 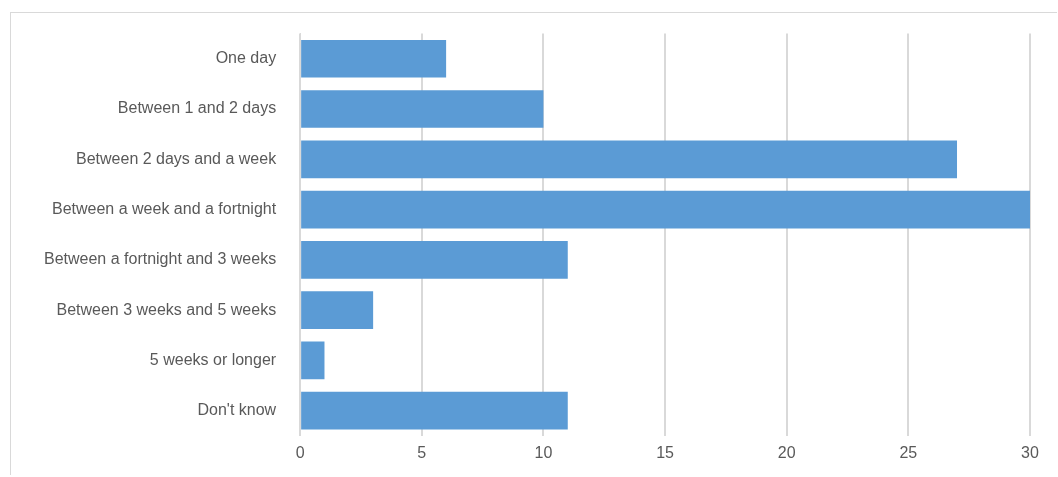 I want to click on y-tick-label: Between 2 days and a week, so click(x=177, y=158).